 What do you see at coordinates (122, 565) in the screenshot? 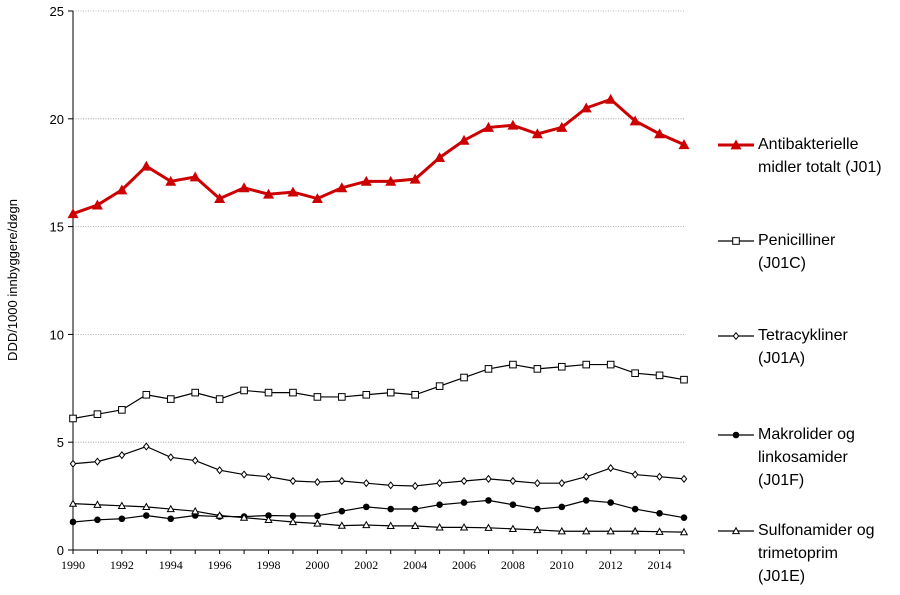
I see `x-tick-label: 1992` at bounding box center [122, 565].